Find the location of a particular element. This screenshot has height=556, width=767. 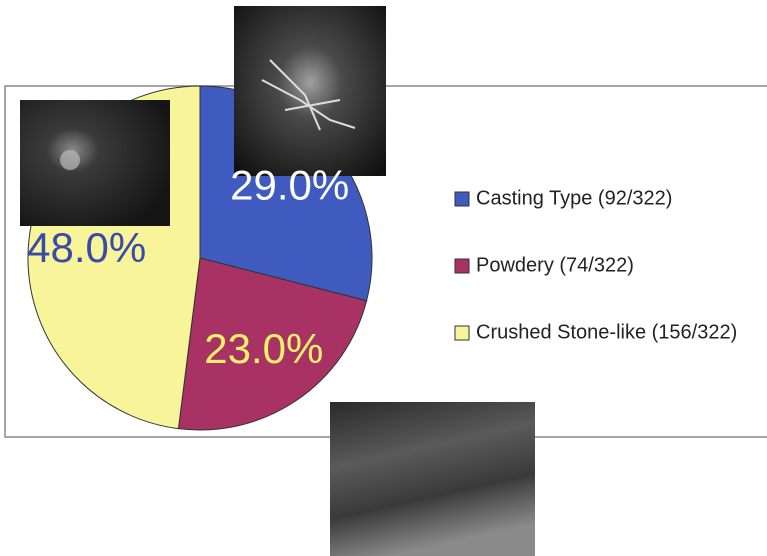

legend-label: Casting Type (92/322) is located at coordinates (574, 198).